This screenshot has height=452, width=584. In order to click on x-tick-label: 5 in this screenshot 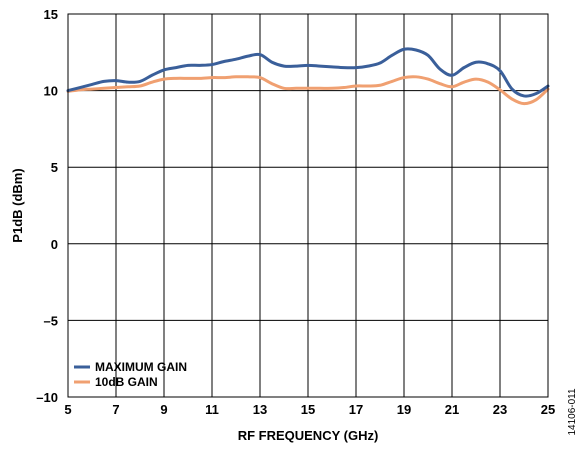, I will do `click(67, 409)`.